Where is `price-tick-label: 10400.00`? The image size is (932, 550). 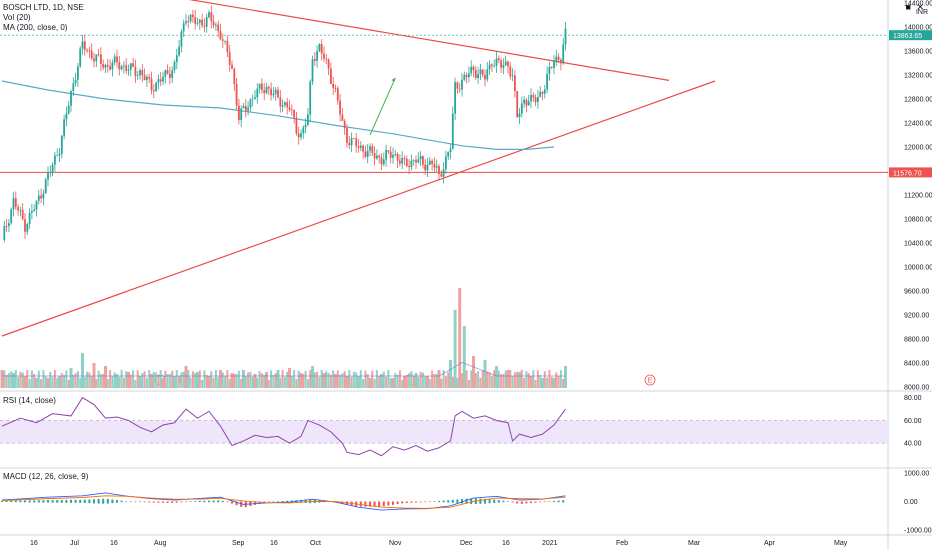 price-tick-label: 10400.00 is located at coordinates (918, 244).